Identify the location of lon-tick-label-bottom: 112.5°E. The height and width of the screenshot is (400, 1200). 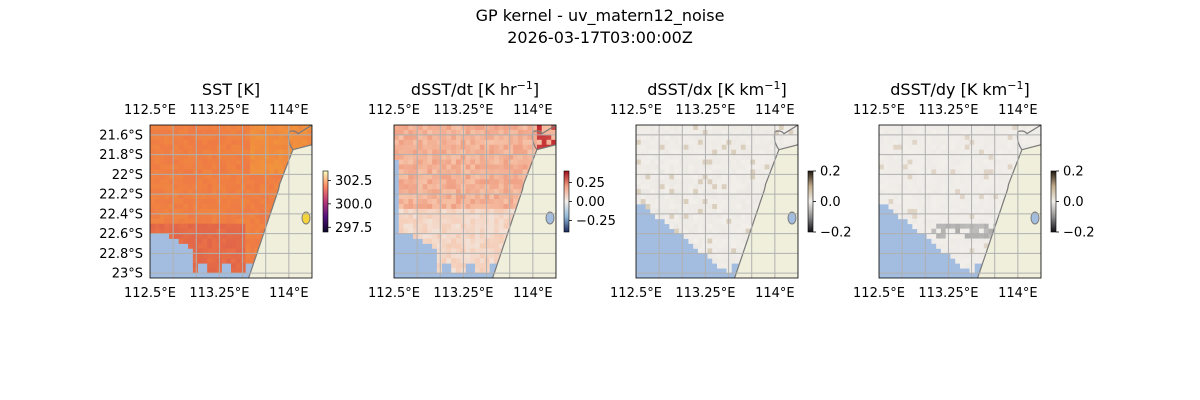
(636, 293).